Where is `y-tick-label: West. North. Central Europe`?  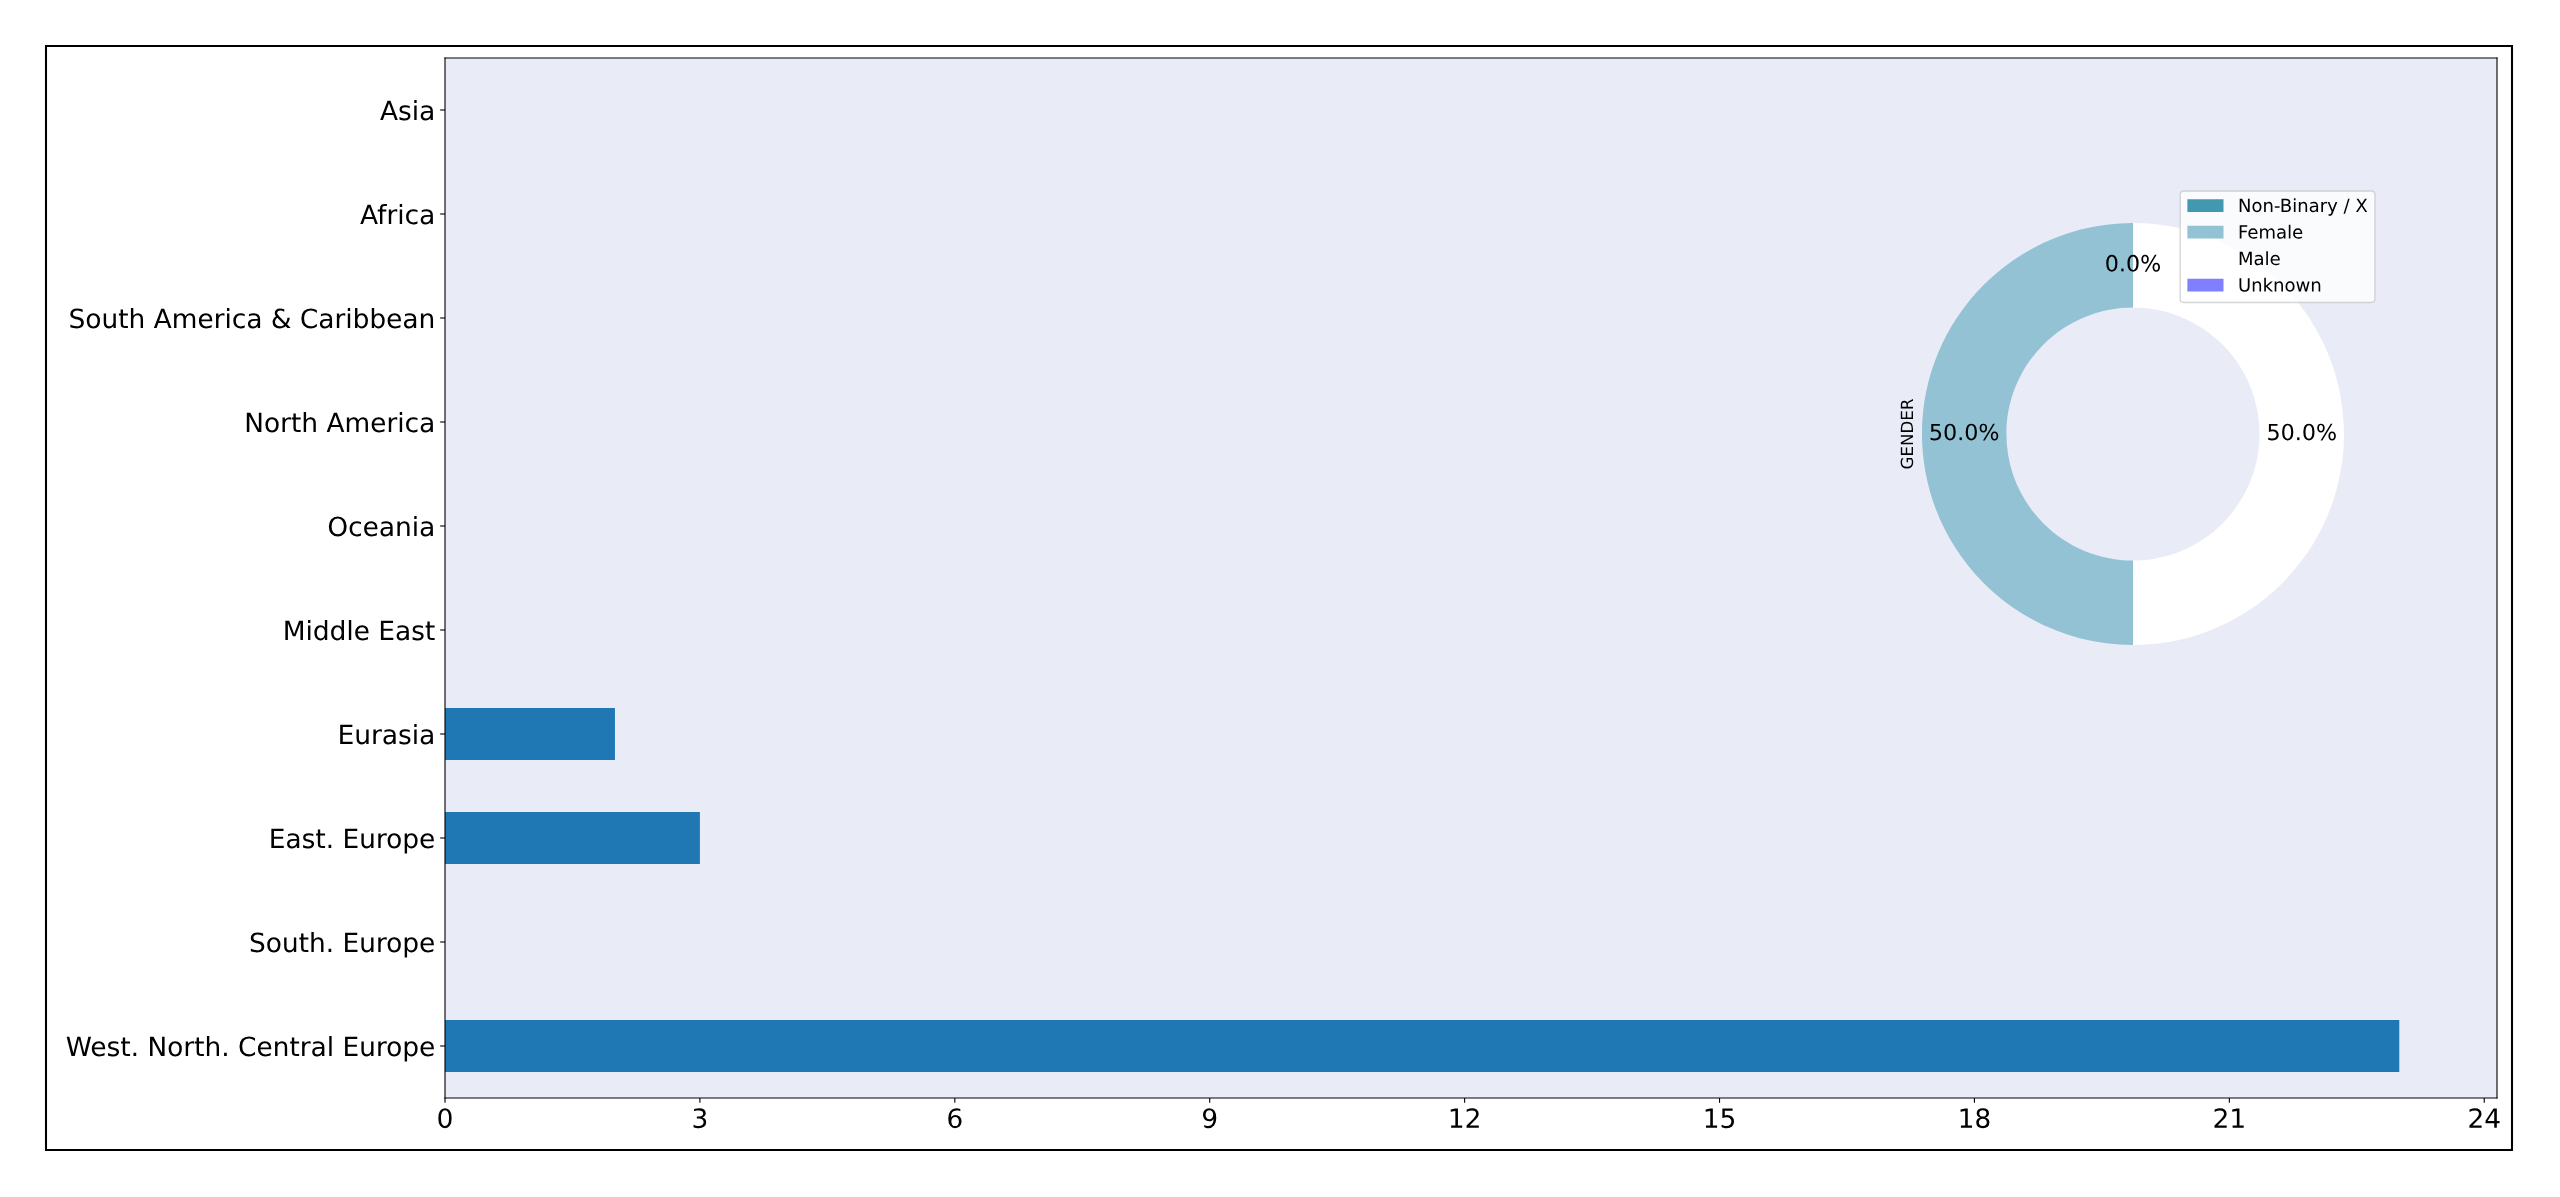 y-tick-label: West. North. Central Europe is located at coordinates (250, 1048).